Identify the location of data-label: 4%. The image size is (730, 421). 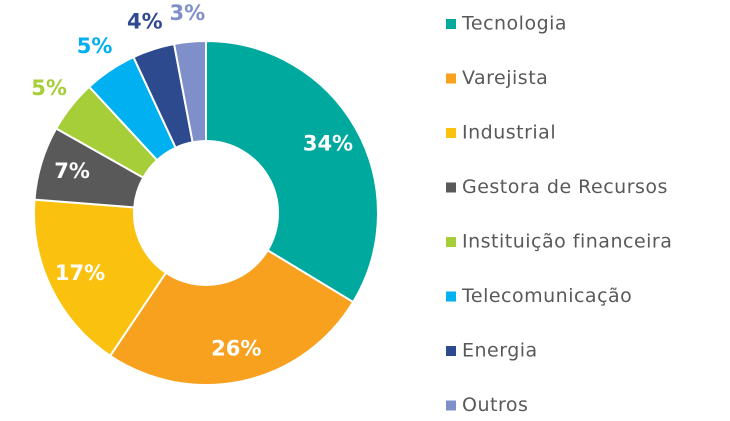
(145, 22).